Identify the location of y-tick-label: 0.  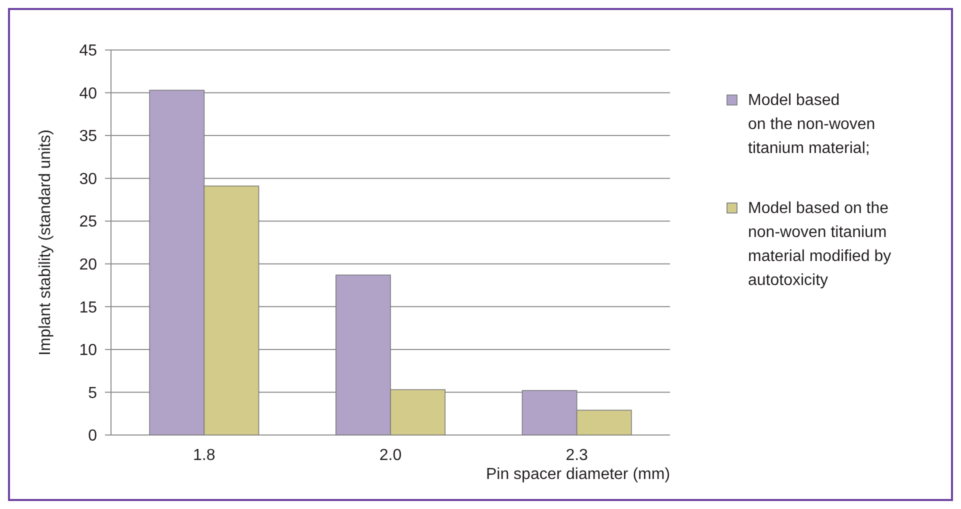
(93, 436).